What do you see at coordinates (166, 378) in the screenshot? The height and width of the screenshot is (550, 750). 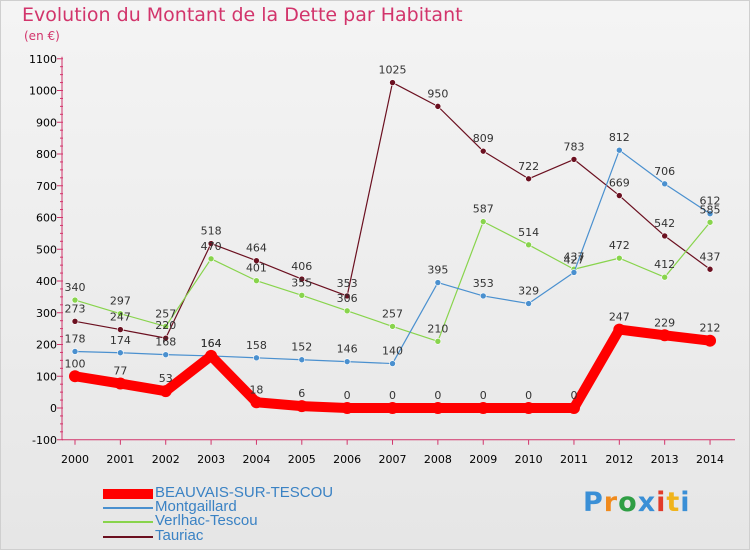 I see `data-label: 53` at bounding box center [166, 378].